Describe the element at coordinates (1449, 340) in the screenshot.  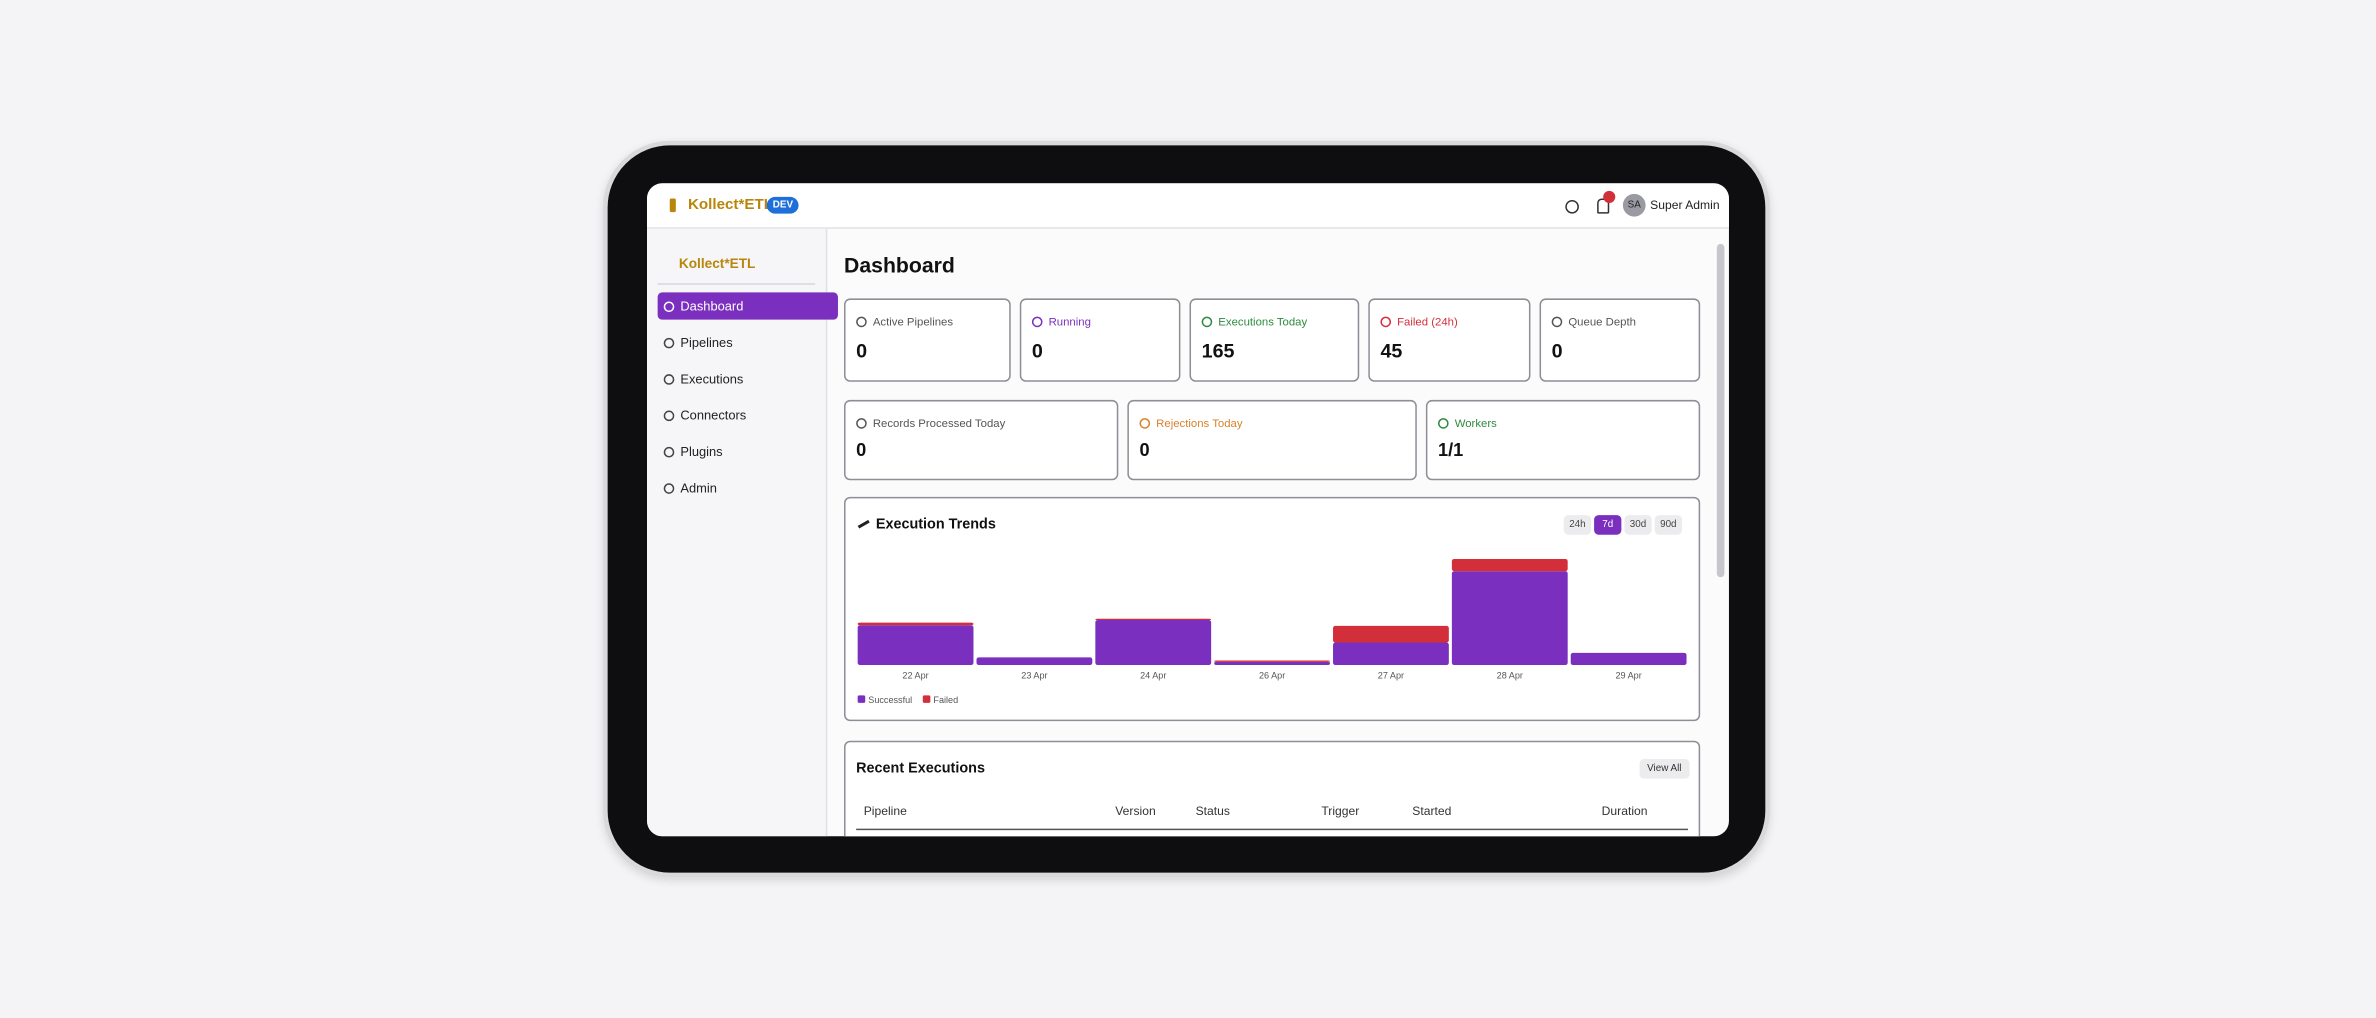
I see `stat-card: Failed (24h) 45` at that location.